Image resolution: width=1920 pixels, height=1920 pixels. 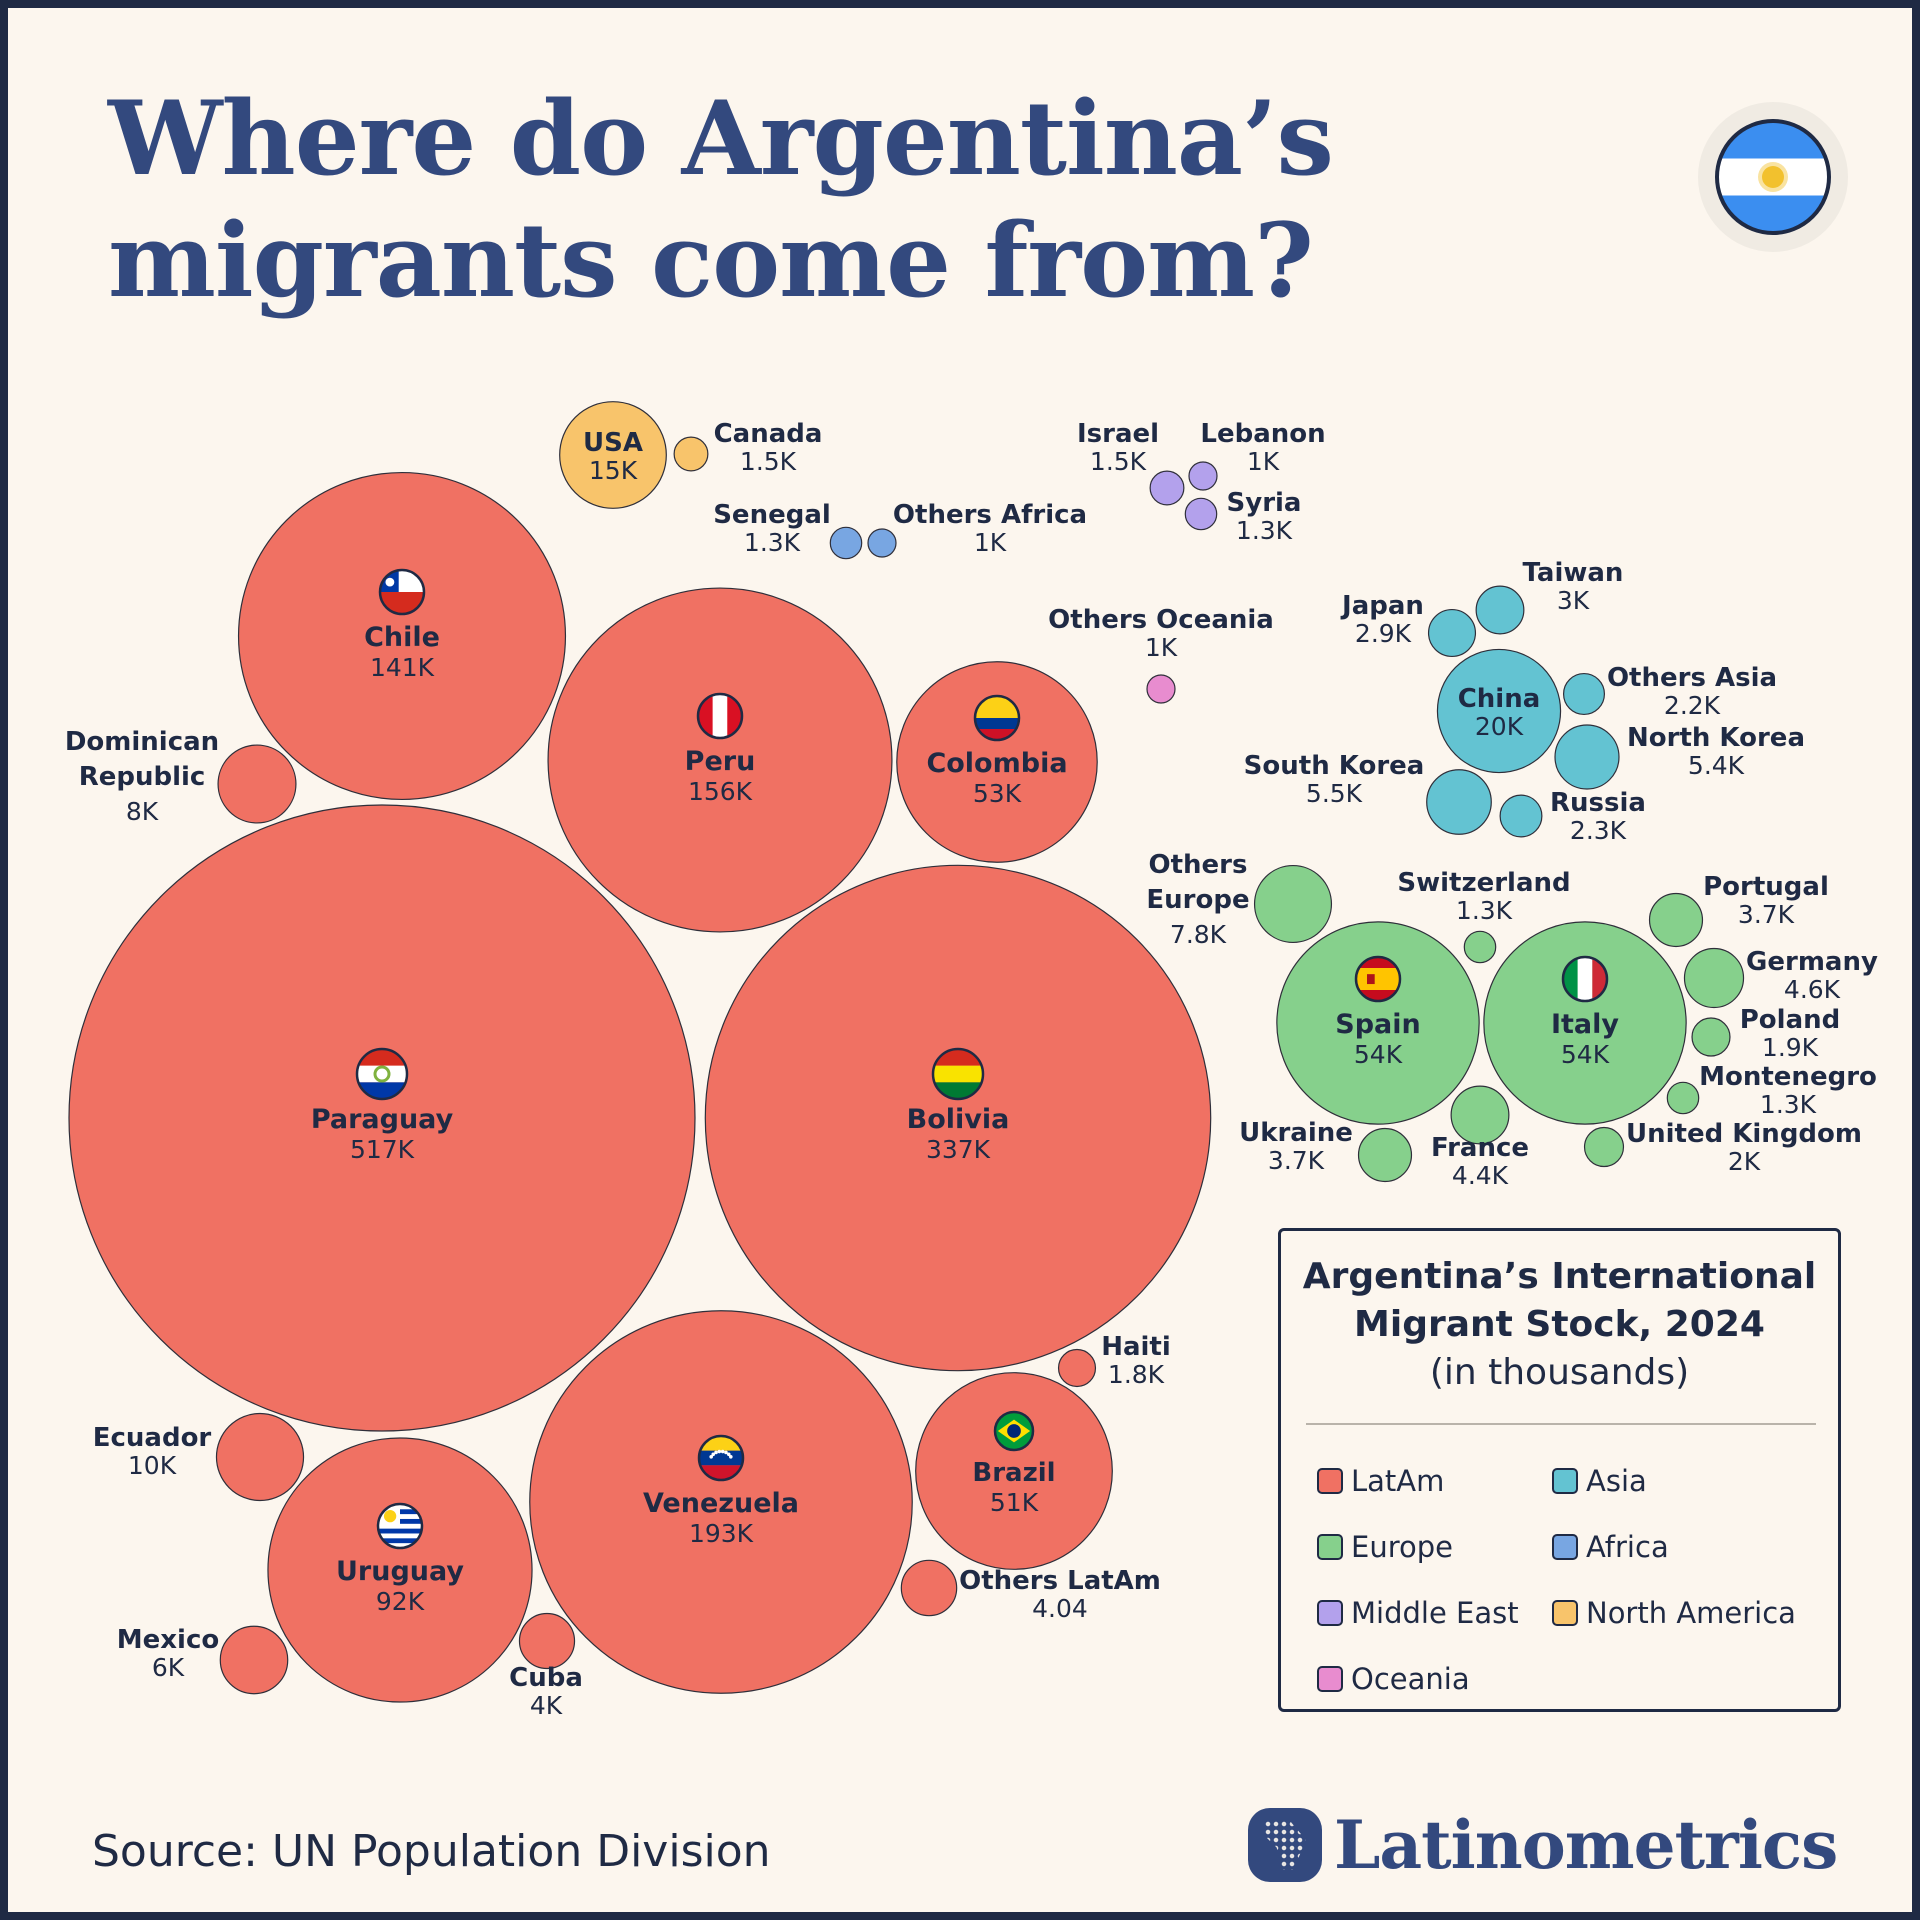 I want to click on bubble-cuba, so click(x=547, y=1641).